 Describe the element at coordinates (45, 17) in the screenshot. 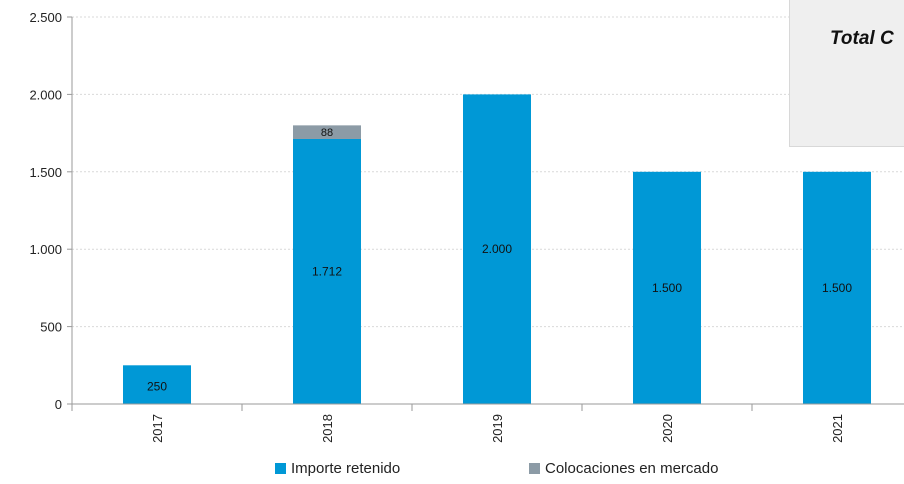

I see `y-tick-label: 2.500` at that location.